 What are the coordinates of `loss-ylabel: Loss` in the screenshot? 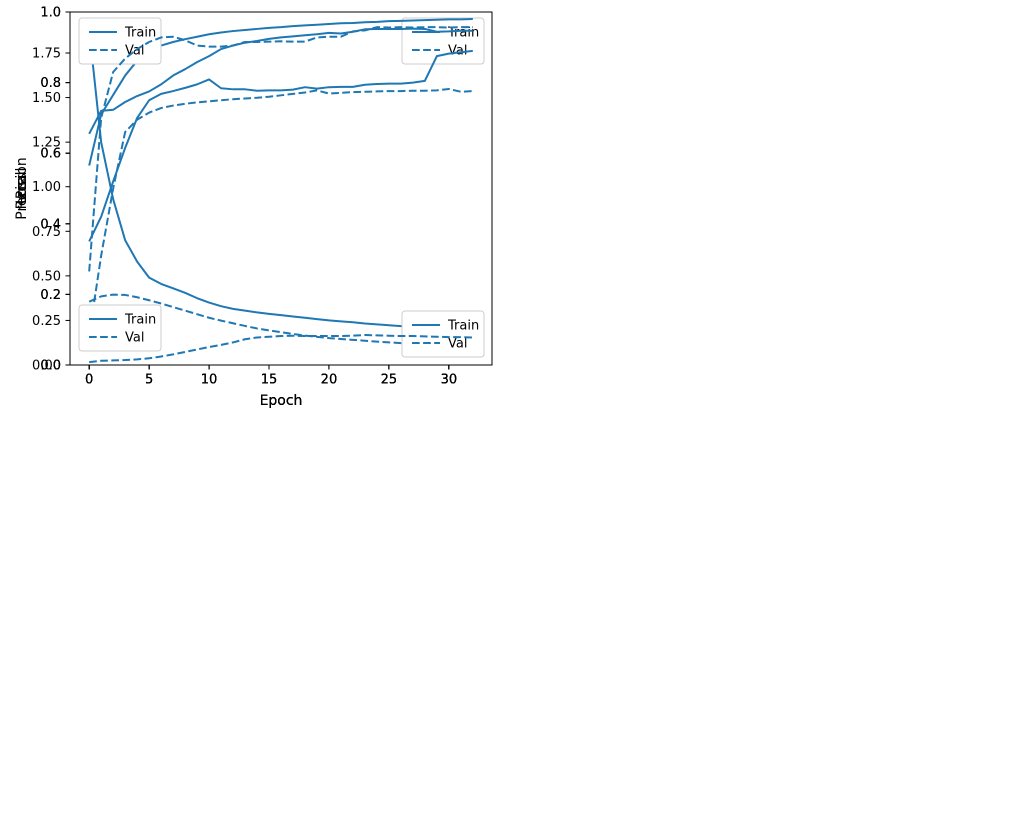 It's located at (22, 188).